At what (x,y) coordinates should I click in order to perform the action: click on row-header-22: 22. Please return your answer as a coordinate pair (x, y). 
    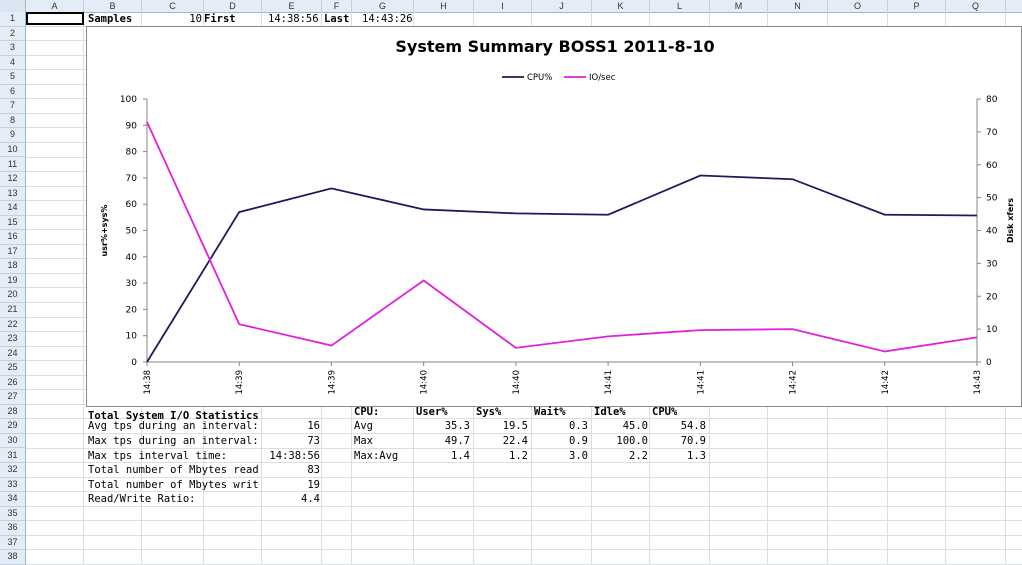
    Looking at the image, I should click on (12, 325).